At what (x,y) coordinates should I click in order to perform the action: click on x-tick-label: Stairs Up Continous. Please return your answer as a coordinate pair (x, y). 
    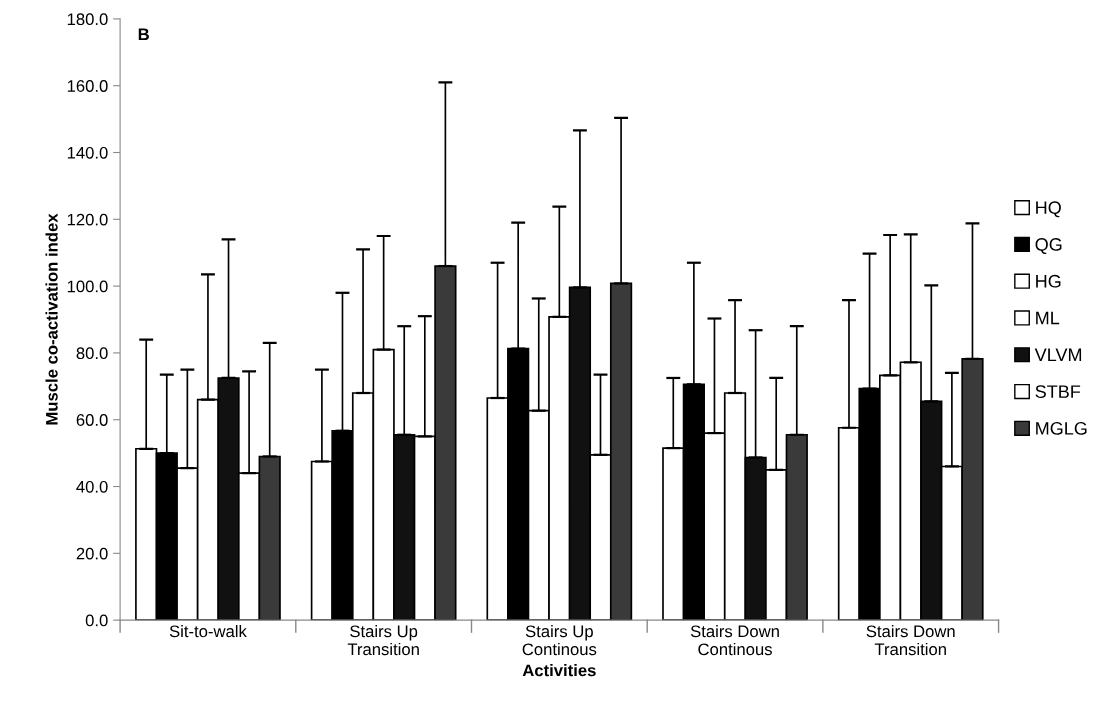
    Looking at the image, I should click on (559, 640).